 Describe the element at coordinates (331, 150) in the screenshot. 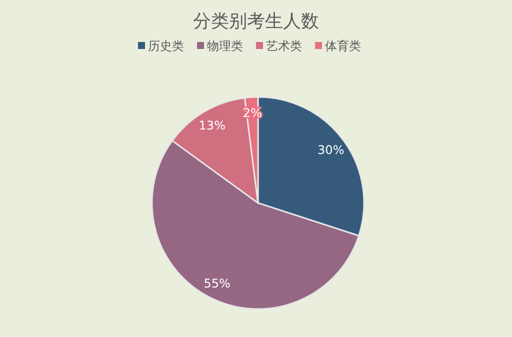

I see `data-label: 30%` at that location.